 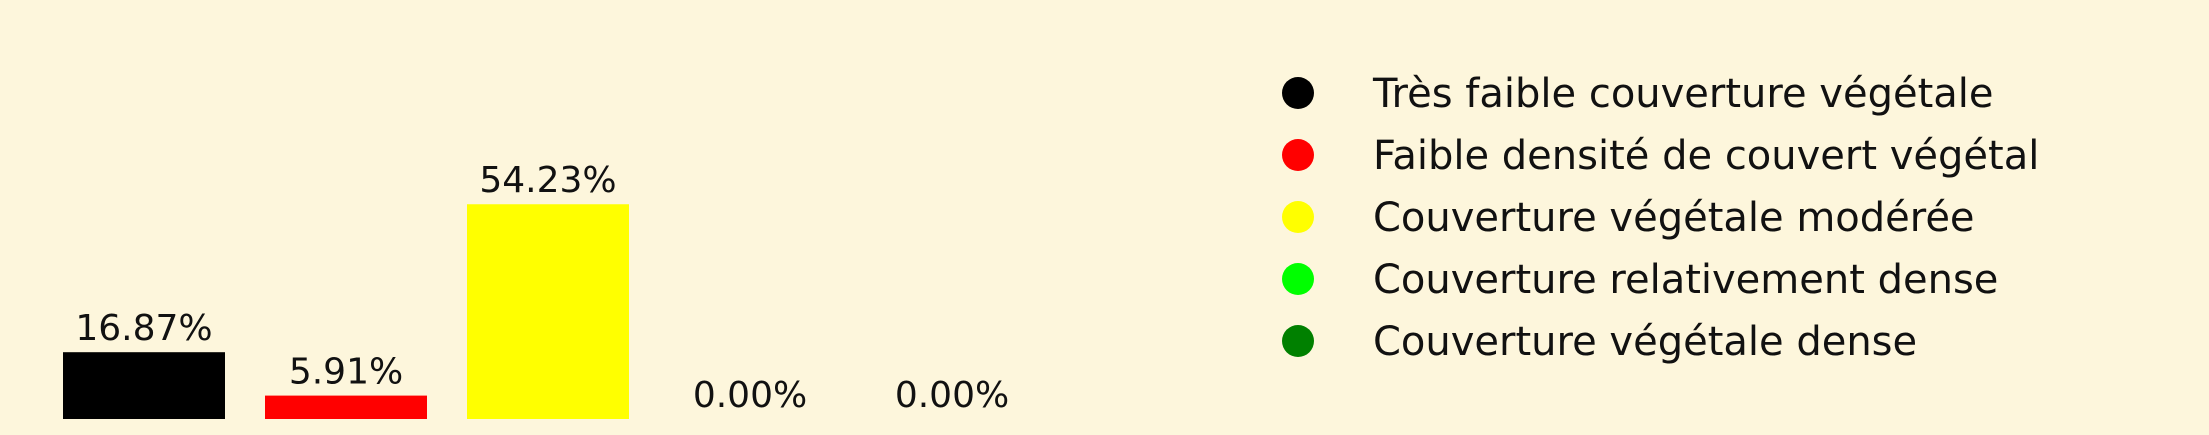 I want to click on legend-item-5: Couverture végétale dense, so click(x=1599, y=342).